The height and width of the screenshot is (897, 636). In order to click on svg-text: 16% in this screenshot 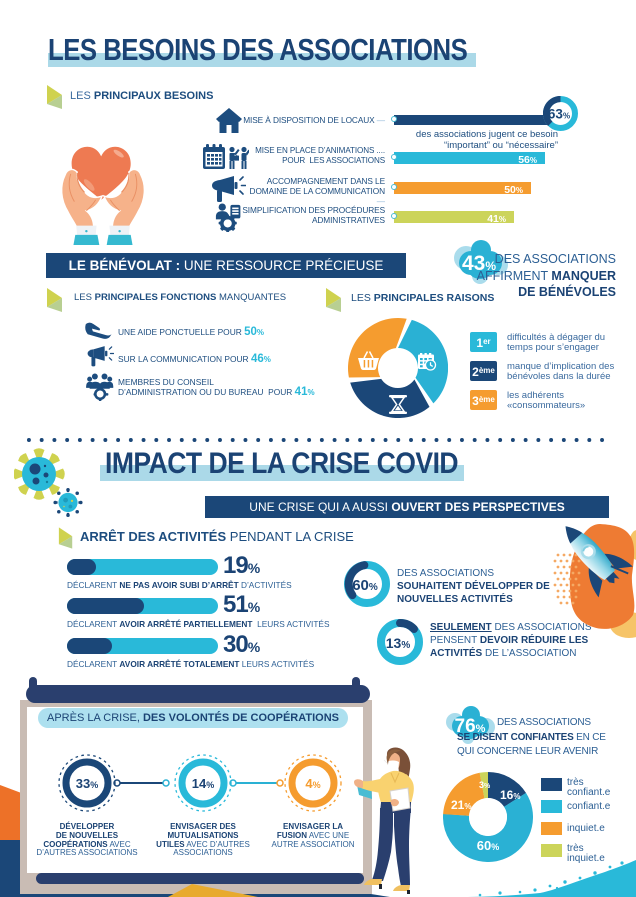, I will do `click(510, 795)`.